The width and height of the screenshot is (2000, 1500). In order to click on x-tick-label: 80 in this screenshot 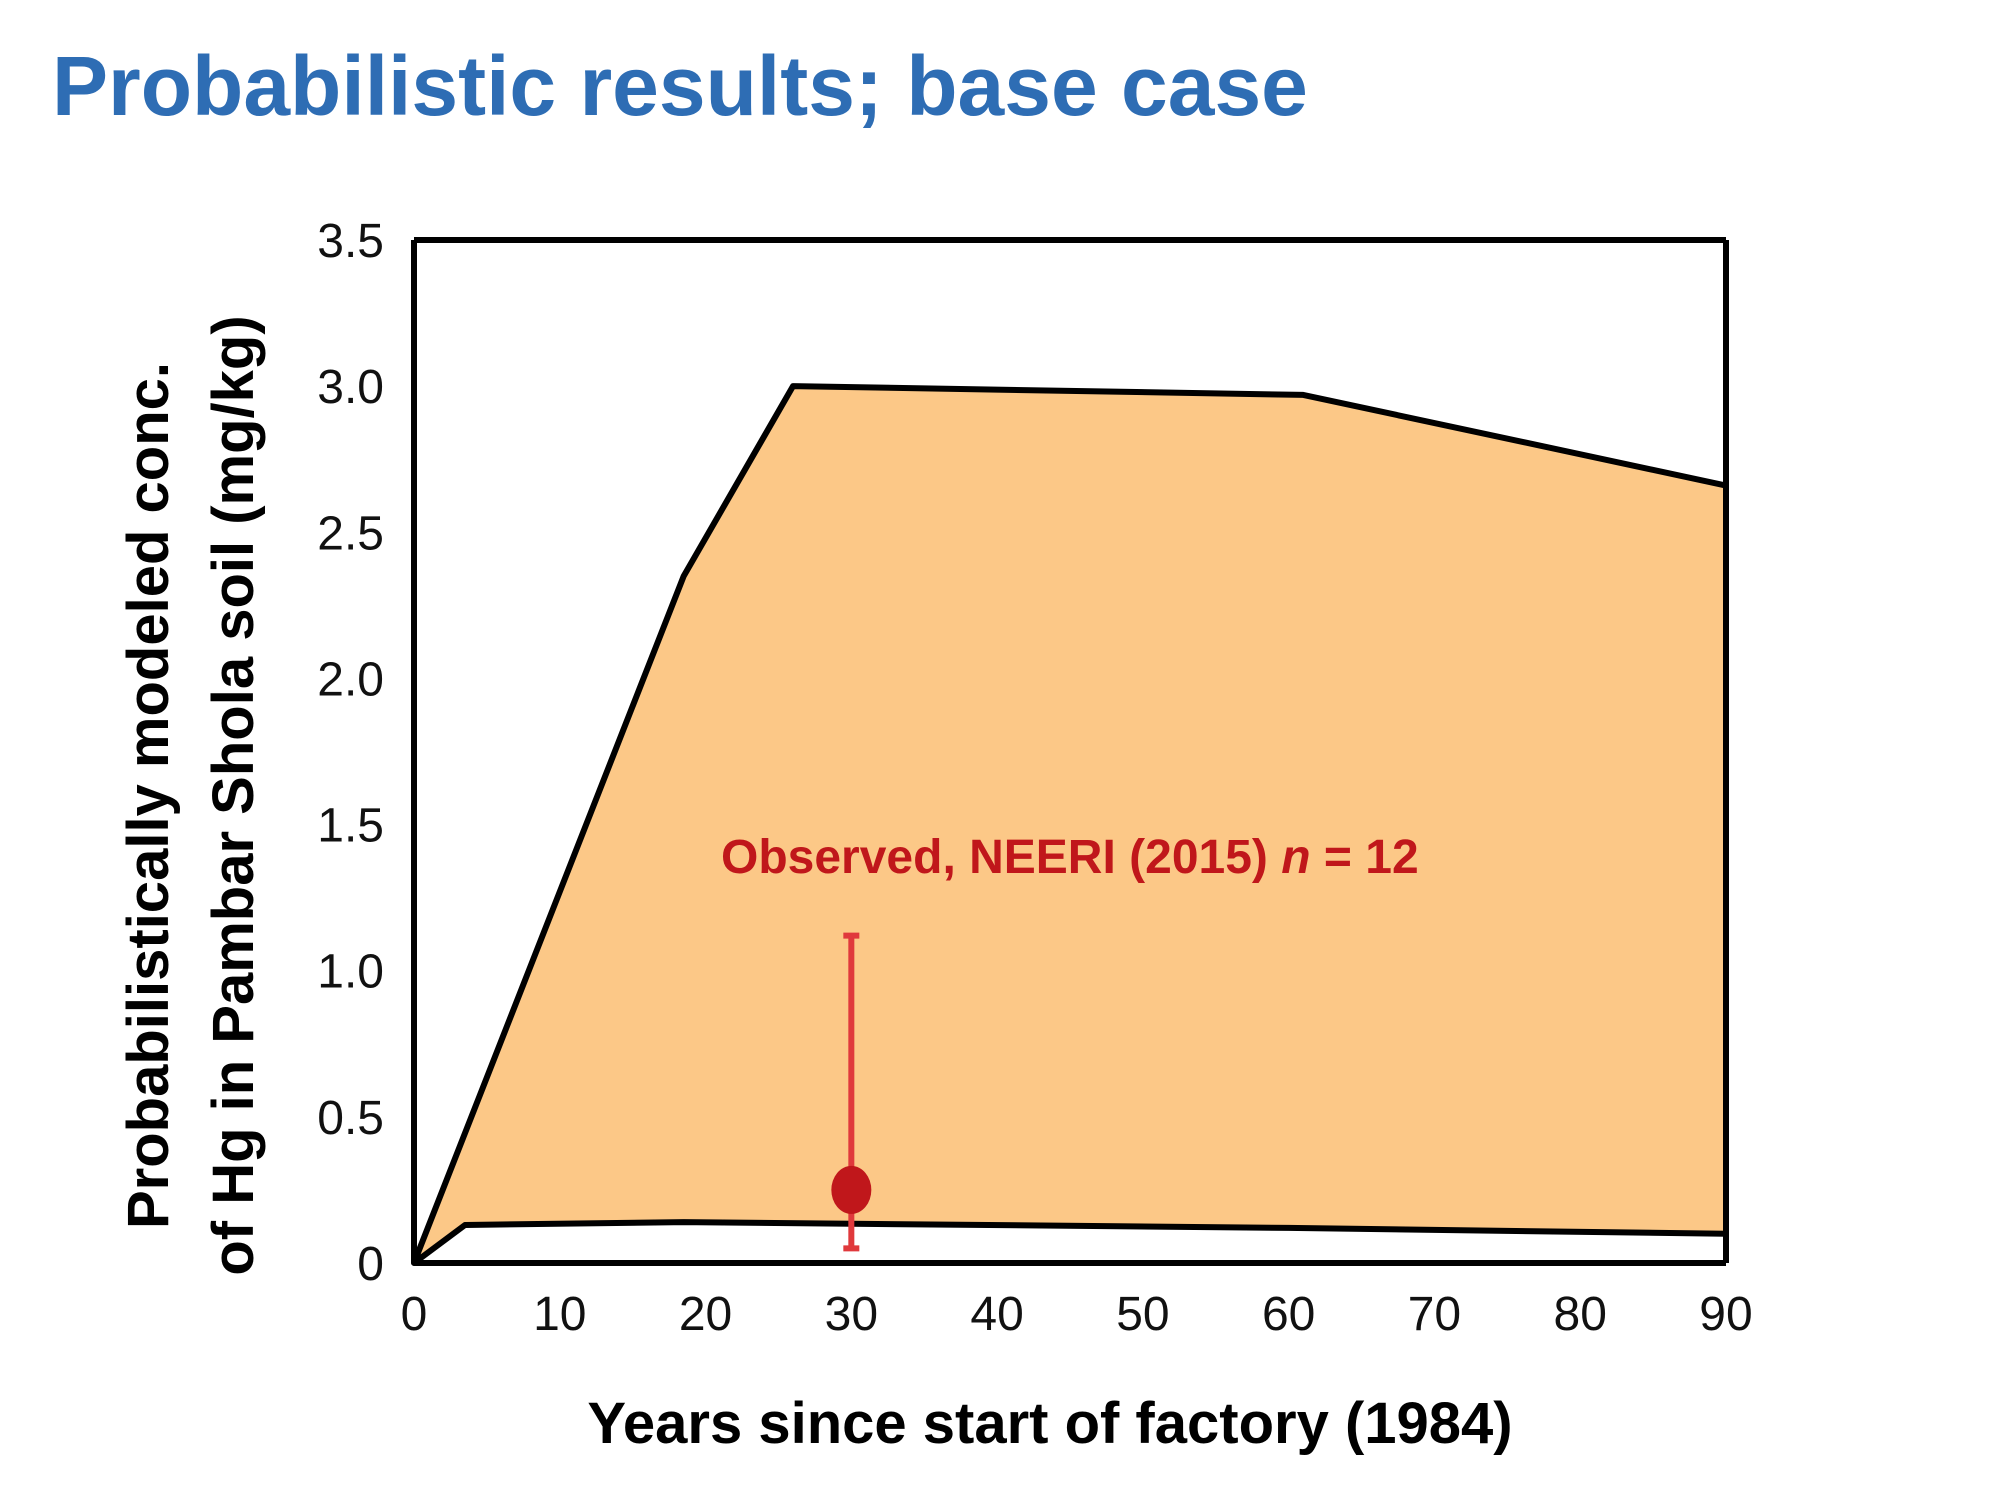, I will do `click(1580, 1314)`.